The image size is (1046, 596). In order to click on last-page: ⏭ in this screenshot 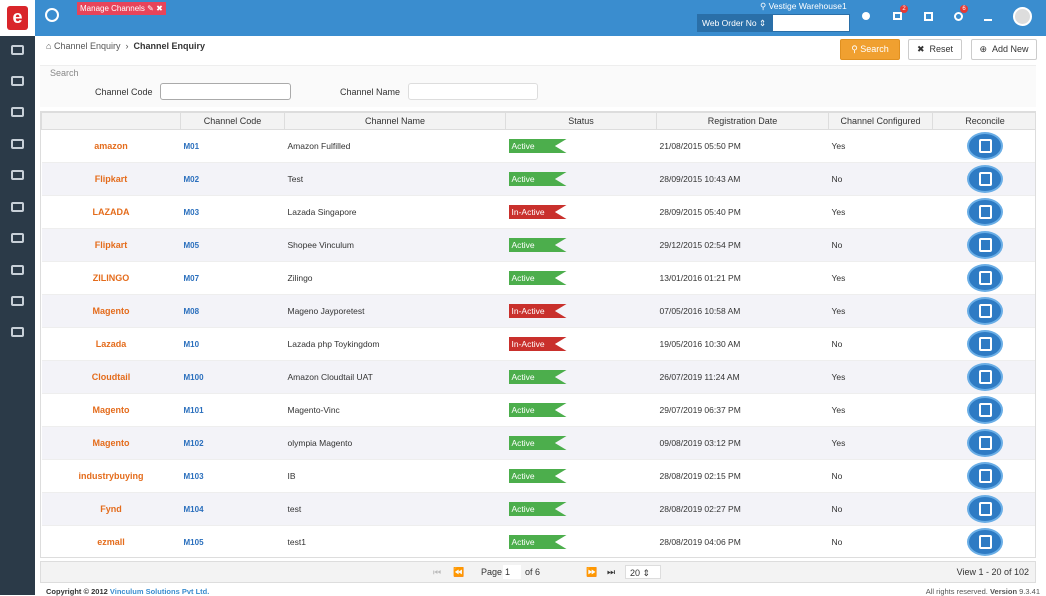, I will do `click(611, 572)`.